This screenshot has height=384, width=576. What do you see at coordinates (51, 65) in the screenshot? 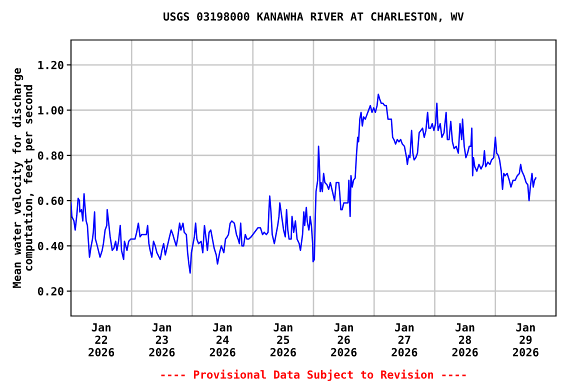
I see `y-tick-label: 1.20` at bounding box center [51, 65].